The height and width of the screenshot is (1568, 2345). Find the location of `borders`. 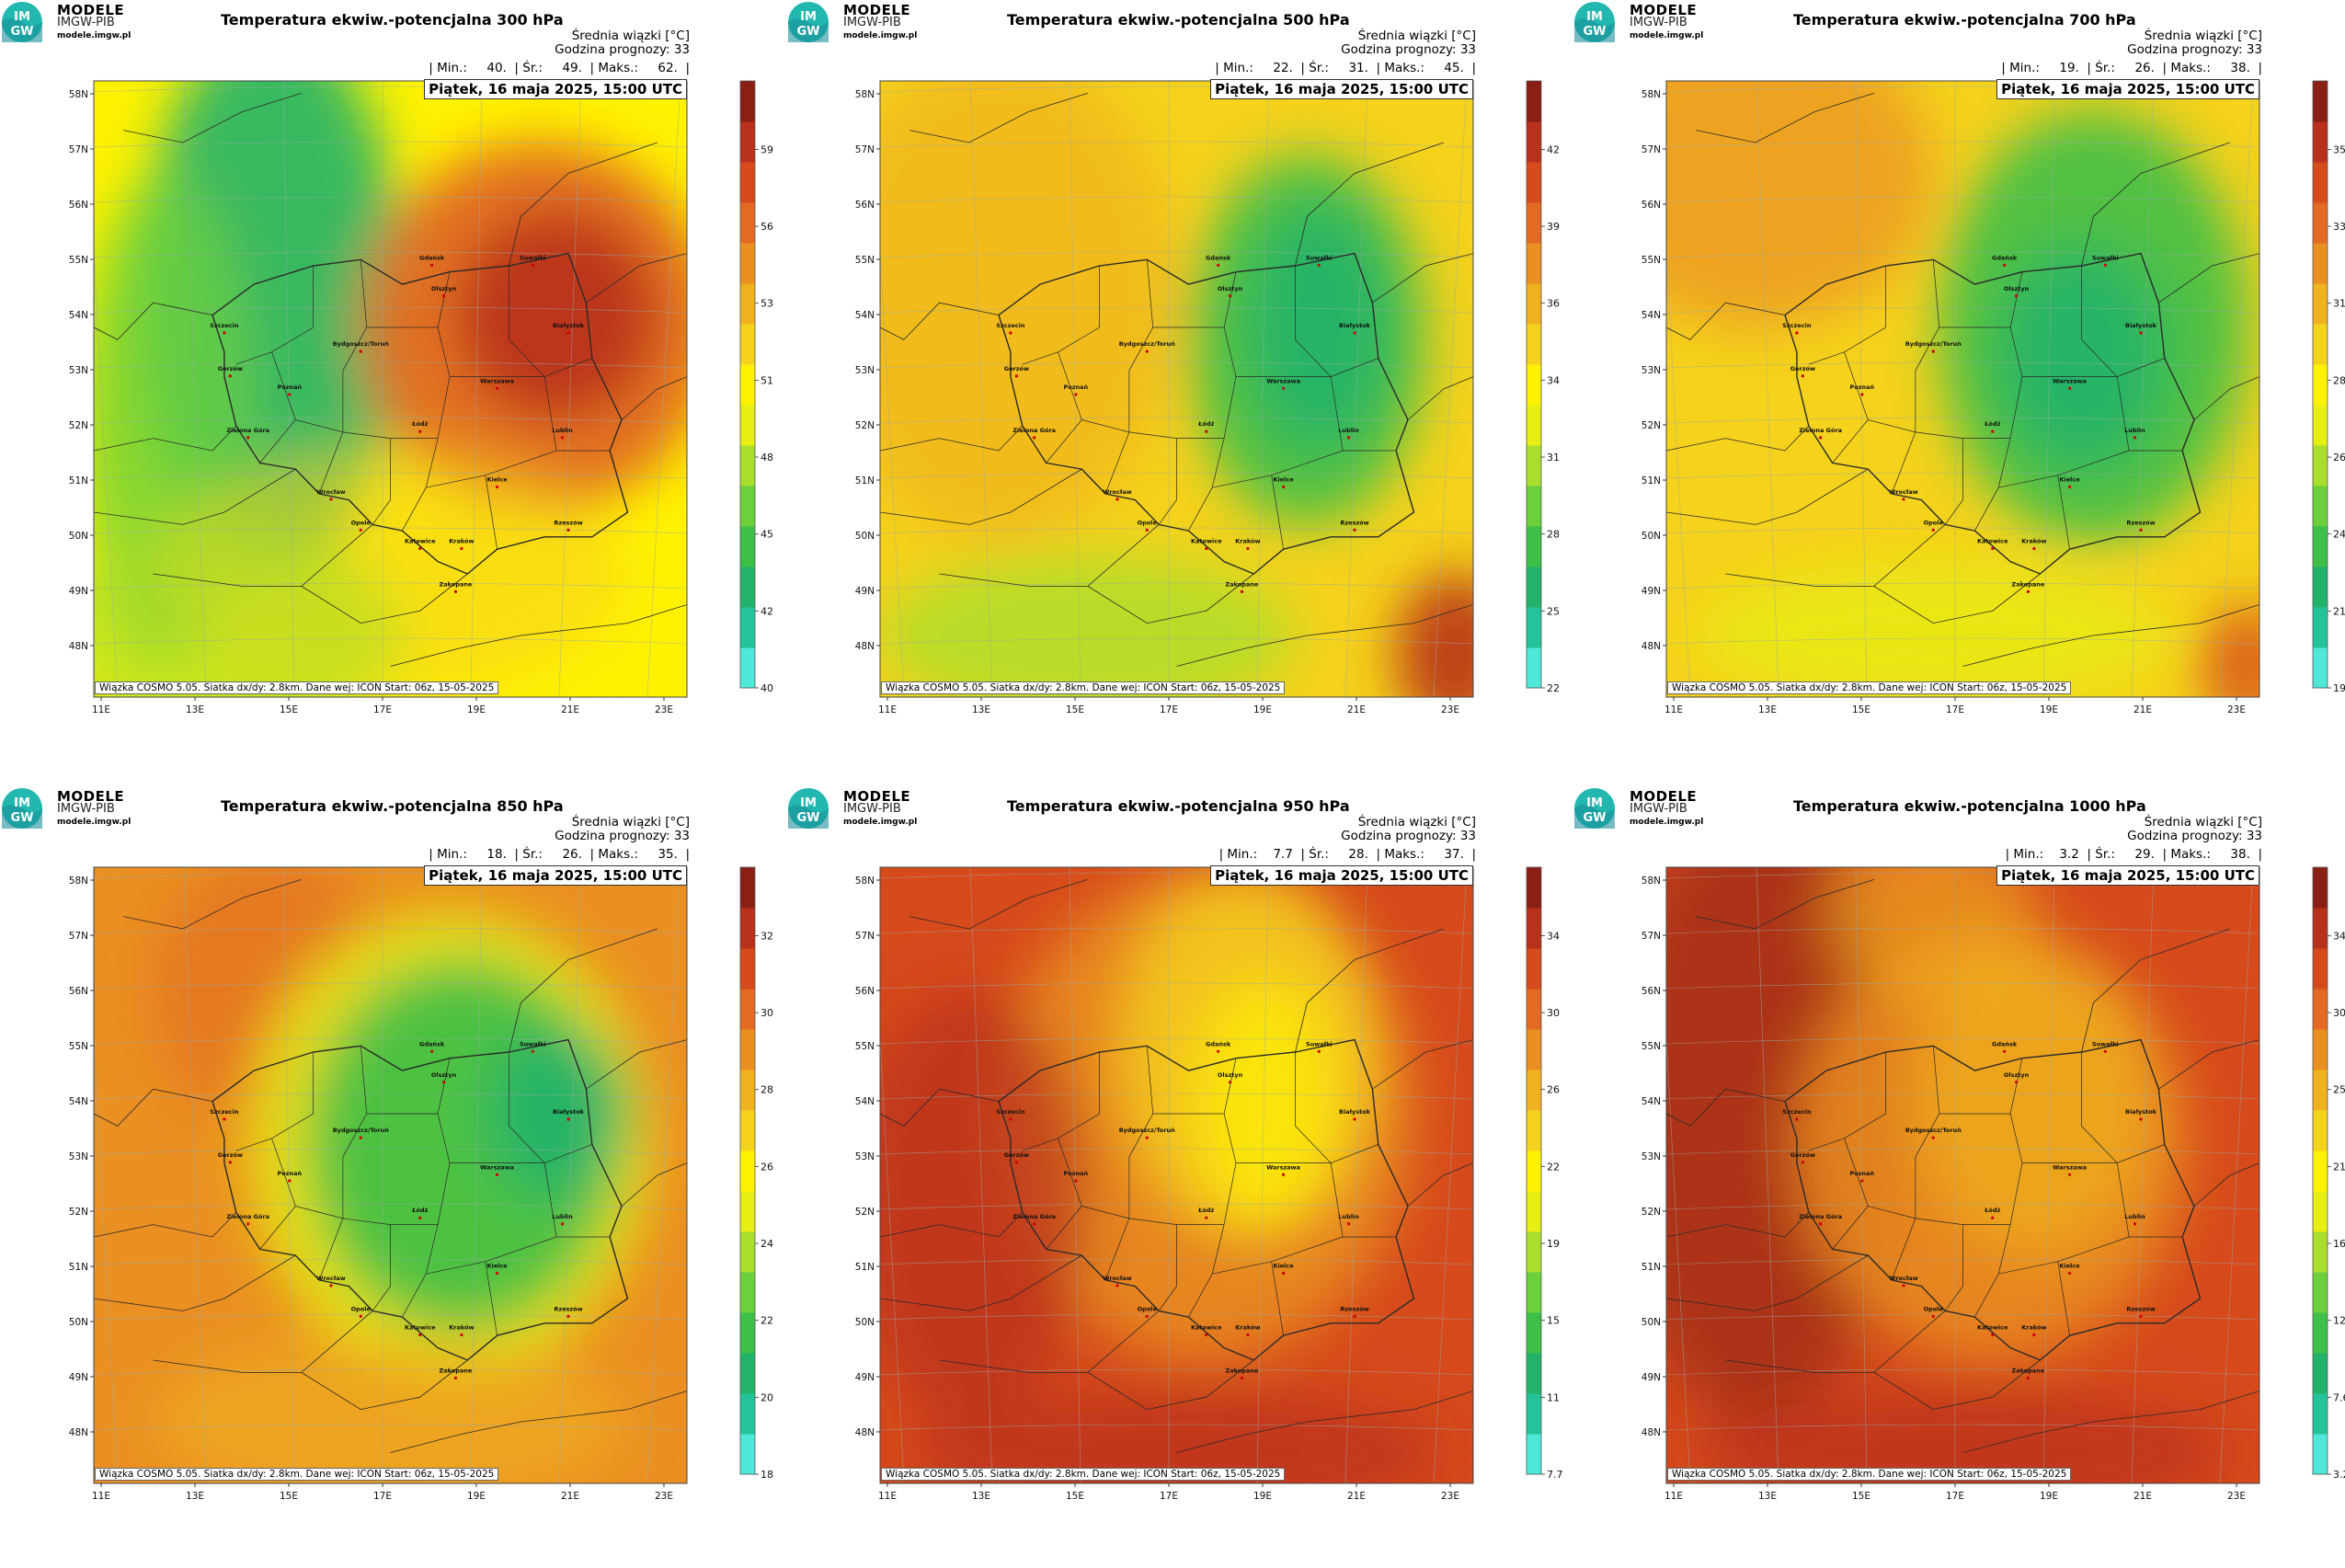

borders is located at coordinates (1176, 1166).